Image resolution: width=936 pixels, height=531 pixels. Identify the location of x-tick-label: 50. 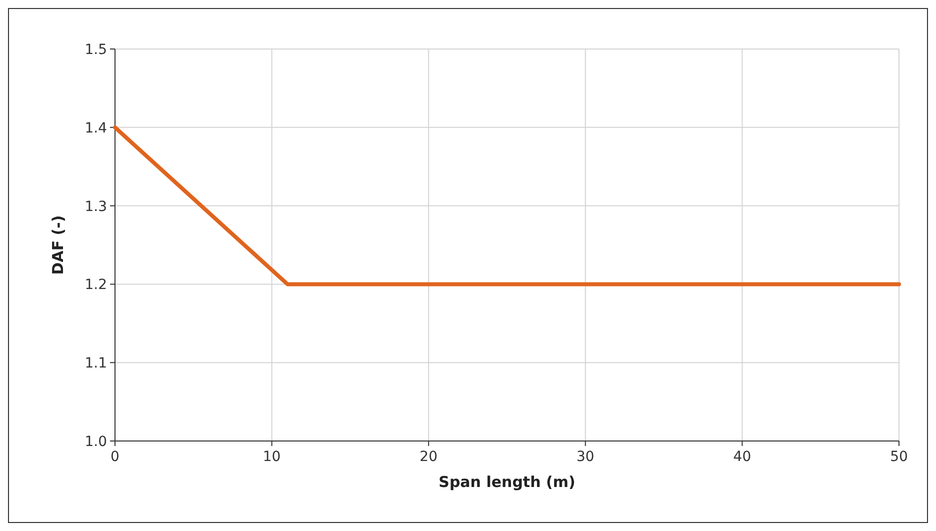
(899, 457).